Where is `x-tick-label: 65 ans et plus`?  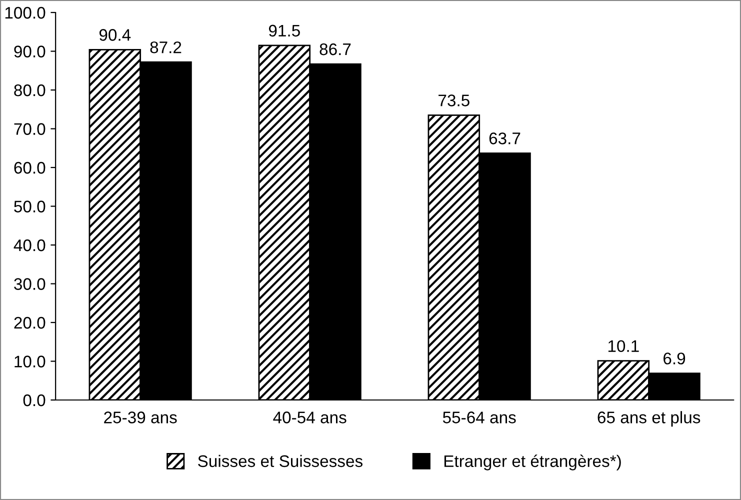 x-tick-label: 65 ans et plus is located at coordinates (649, 419).